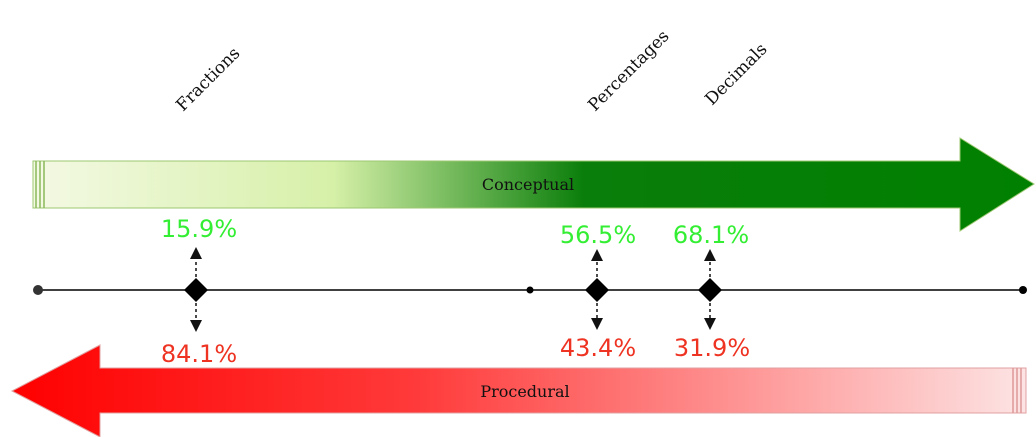 The image size is (1036, 437). I want to click on conceptual-pct-percentages: 56.5%, so click(598, 235).